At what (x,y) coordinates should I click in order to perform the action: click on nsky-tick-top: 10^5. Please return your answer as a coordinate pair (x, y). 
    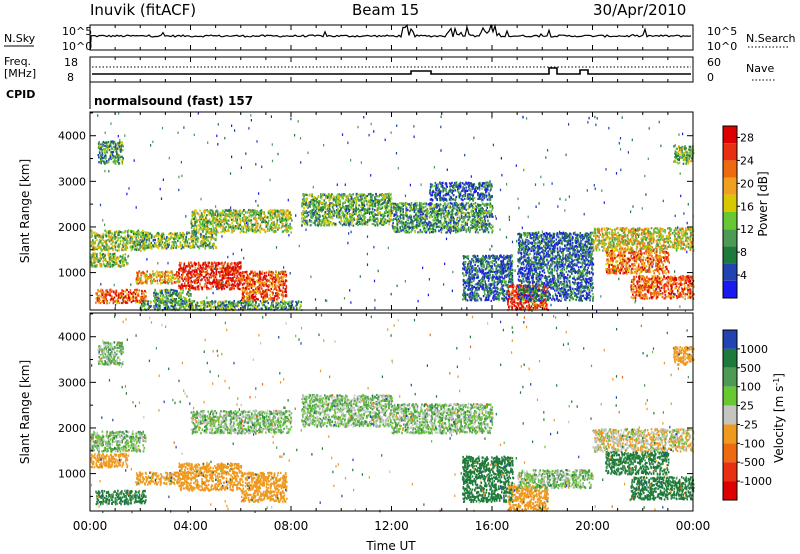
    Looking at the image, I should click on (77, 31).